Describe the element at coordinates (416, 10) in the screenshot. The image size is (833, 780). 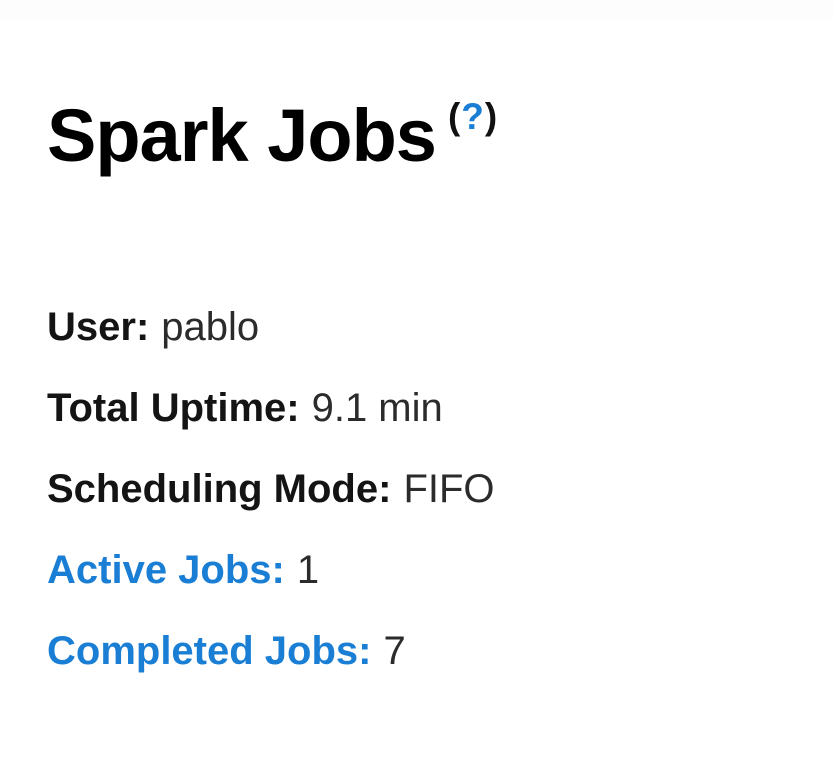
I see `top-edge-band` at that location.